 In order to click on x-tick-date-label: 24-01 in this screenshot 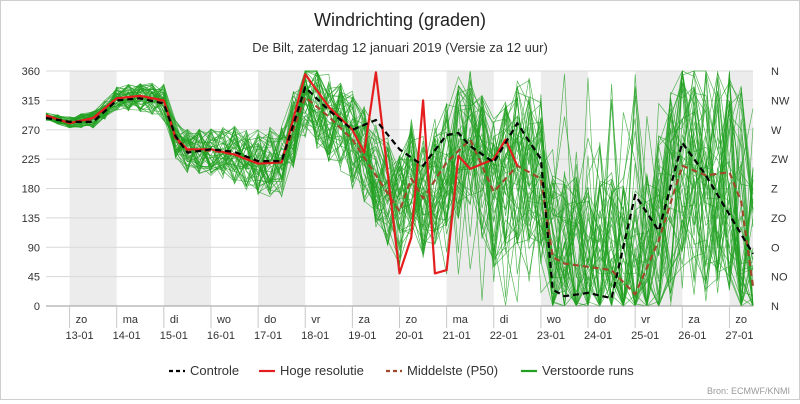, I will do `click(598, 336)`.